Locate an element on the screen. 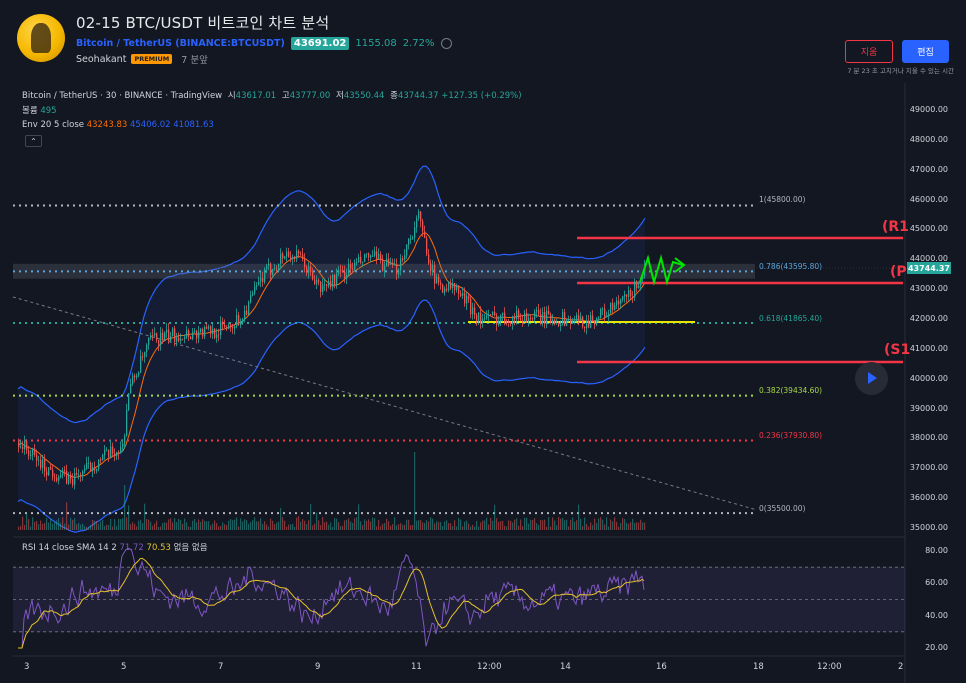 The height and width of the screenshot is (683, 966). volume-bars is located at coordinates (332, 491).